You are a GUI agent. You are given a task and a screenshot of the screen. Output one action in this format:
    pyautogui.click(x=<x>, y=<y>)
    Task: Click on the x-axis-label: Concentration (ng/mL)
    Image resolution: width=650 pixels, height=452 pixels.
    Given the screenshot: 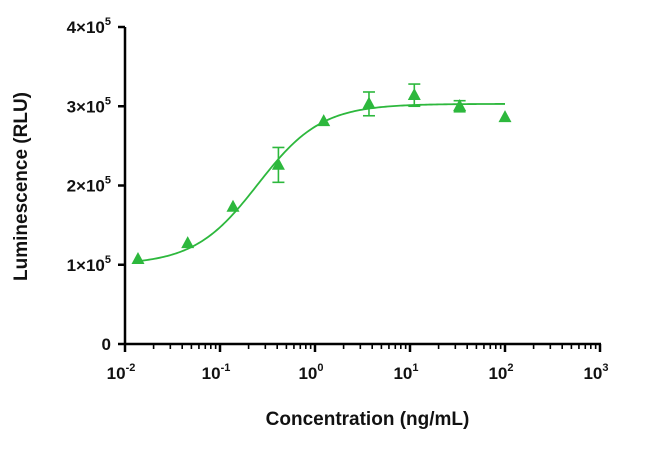 What is the action you would take?
    pyautogui.click(x=368, y=419)
    